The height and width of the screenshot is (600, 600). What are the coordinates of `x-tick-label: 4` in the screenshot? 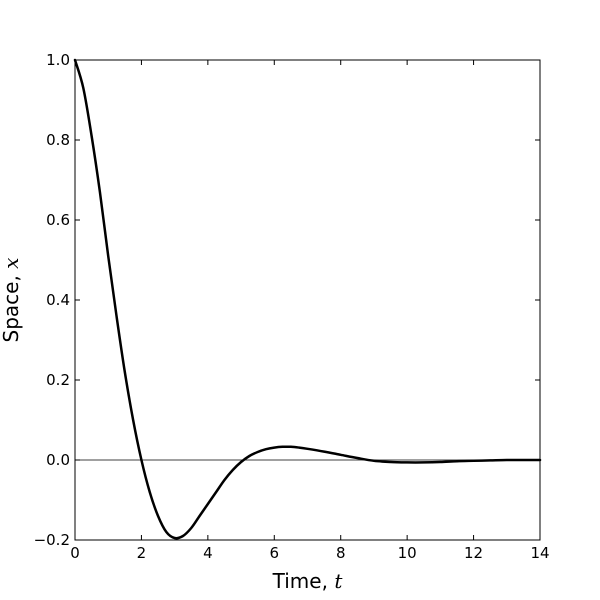 It's located at (208, 553).